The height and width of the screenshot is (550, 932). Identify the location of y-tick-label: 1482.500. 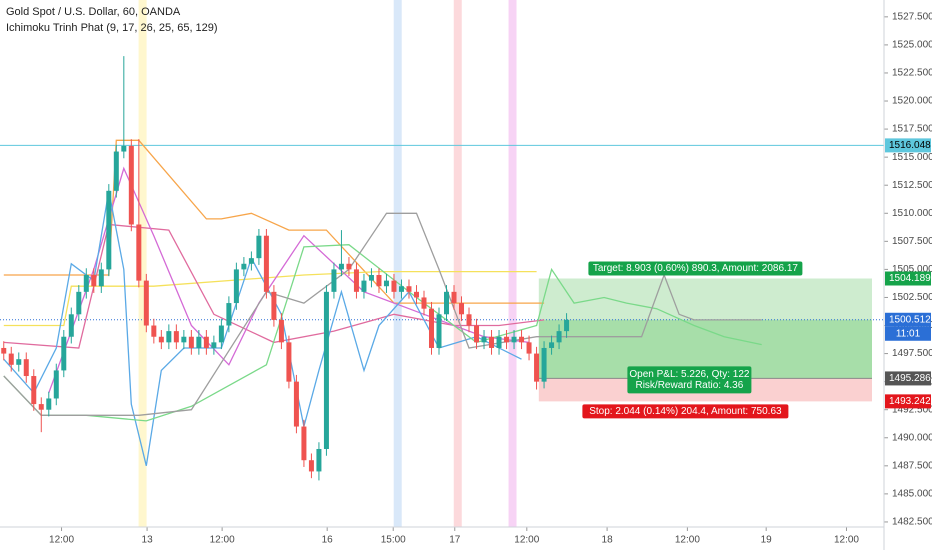
(912, 522).